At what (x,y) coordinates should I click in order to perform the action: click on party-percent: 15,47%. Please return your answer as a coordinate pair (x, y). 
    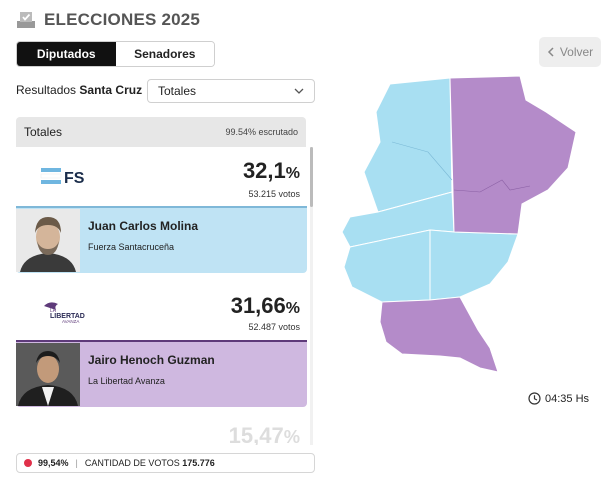
    Looking at the image, I should click on (264, 434).